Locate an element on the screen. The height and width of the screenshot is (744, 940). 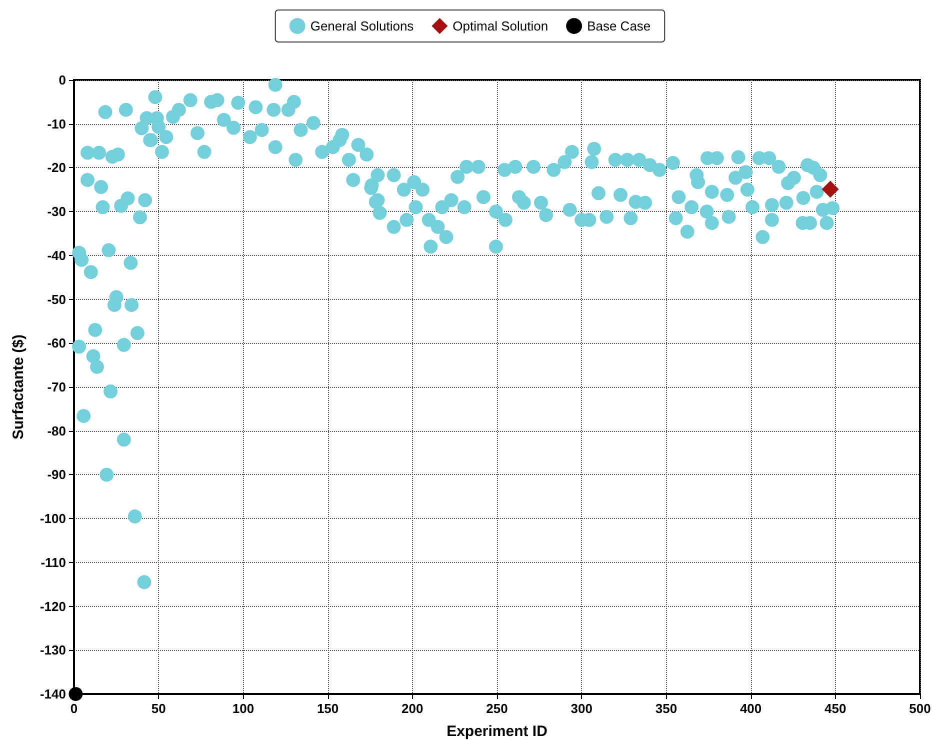
y-tick-label: -50 is located at coordinates (56, 299).